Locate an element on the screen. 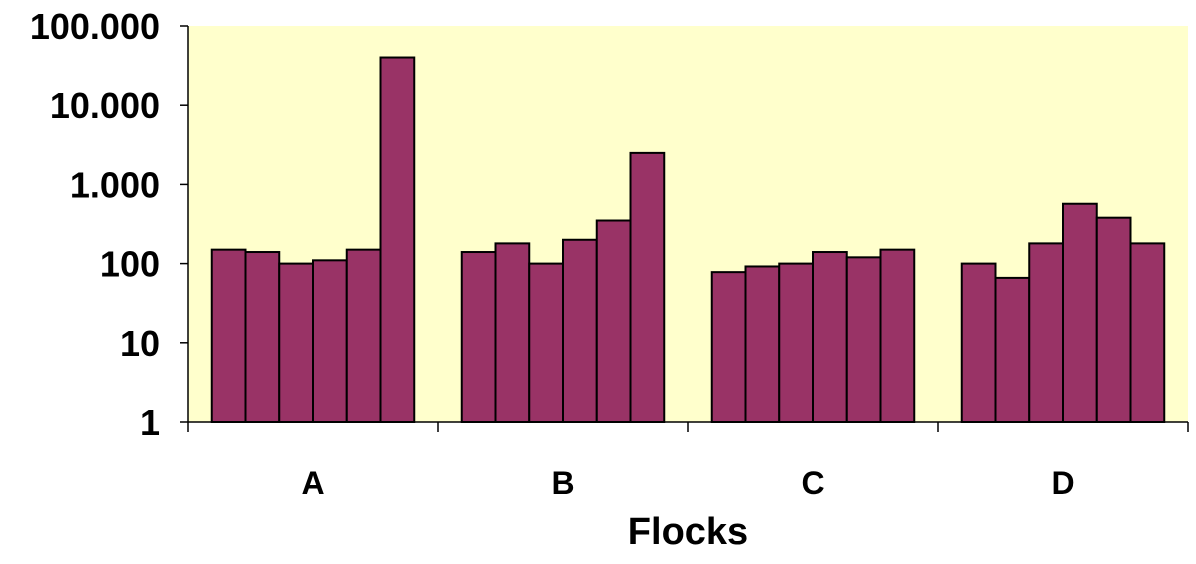 The image size is (1196, 564). y-tick-label: 10.000 is located at coordinates (105, 105).